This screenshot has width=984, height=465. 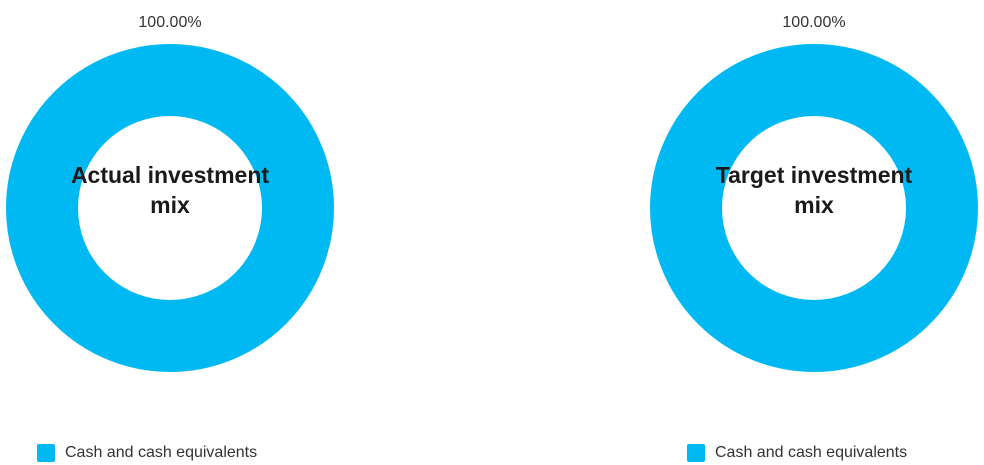 I want to click on donut-center-label: Target investment mix, so click(x=814, y=190).